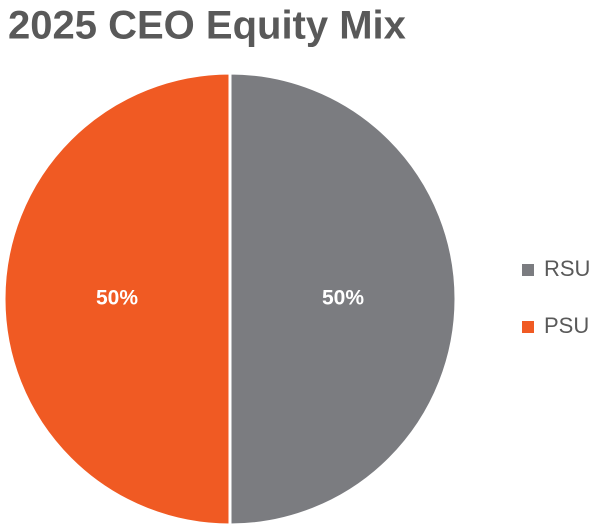  Describe the element at coordinates (207, 26) in the screenshot. I see `chart-title: 2025 CEO Equity Mix` at that location.